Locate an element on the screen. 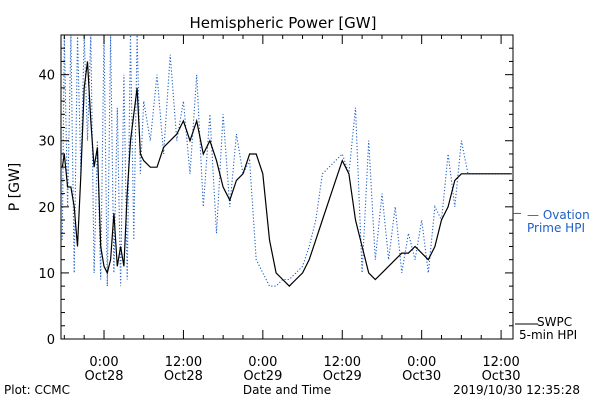 This screenshot has height=400, width=600. y-tick-label: 10 is located at coordinates (46, 274).